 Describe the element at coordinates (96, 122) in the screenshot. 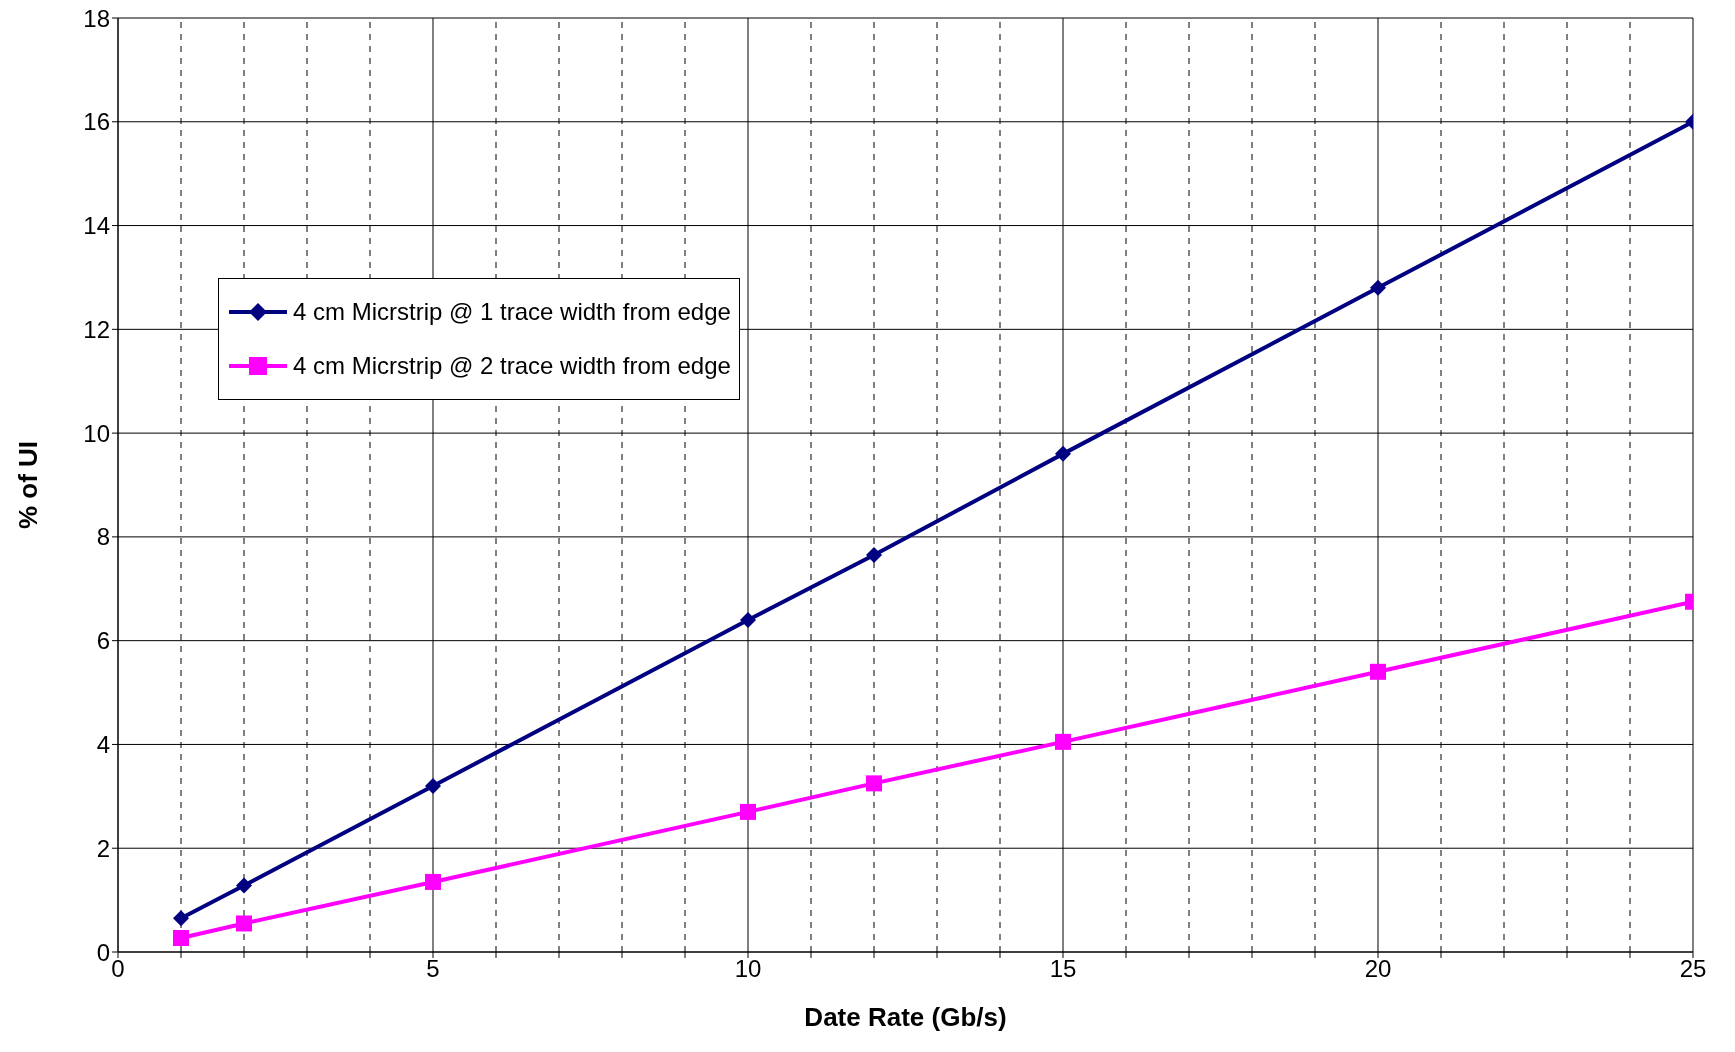

I see `y-tick-label: 16` at that location.